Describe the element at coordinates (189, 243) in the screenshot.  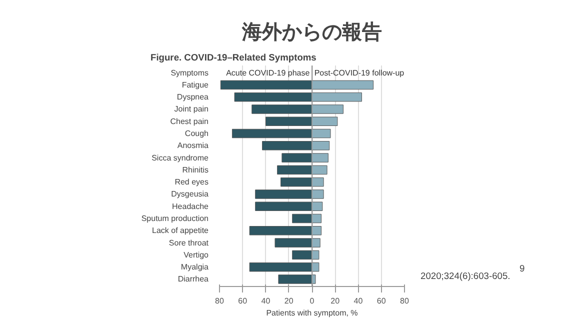
I see `y-tick-label: Sore throat` at that location.